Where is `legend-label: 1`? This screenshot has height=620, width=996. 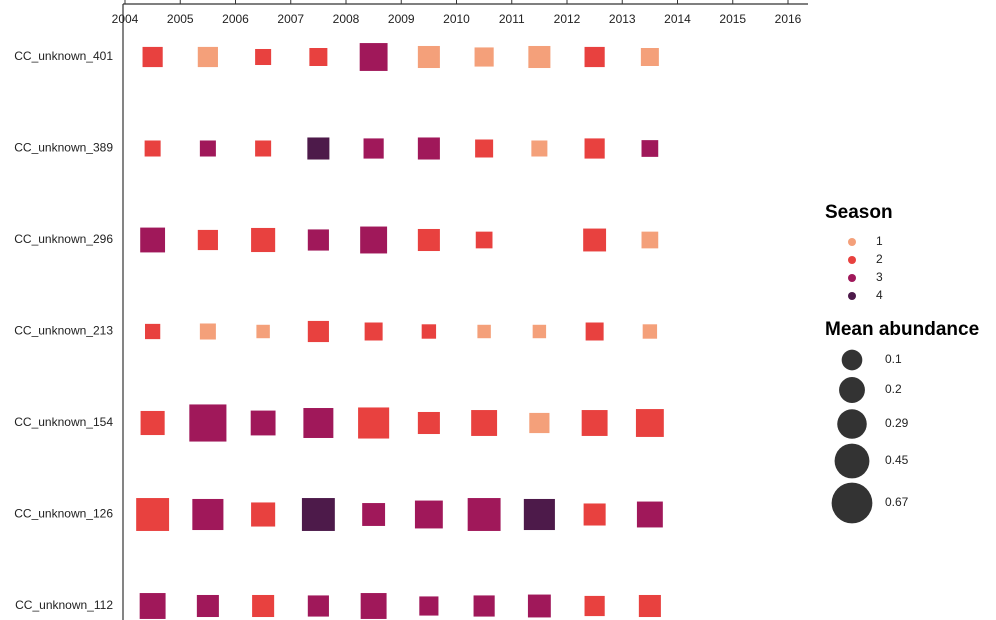
legend-label: 1 is located at coordinates (879, 241).